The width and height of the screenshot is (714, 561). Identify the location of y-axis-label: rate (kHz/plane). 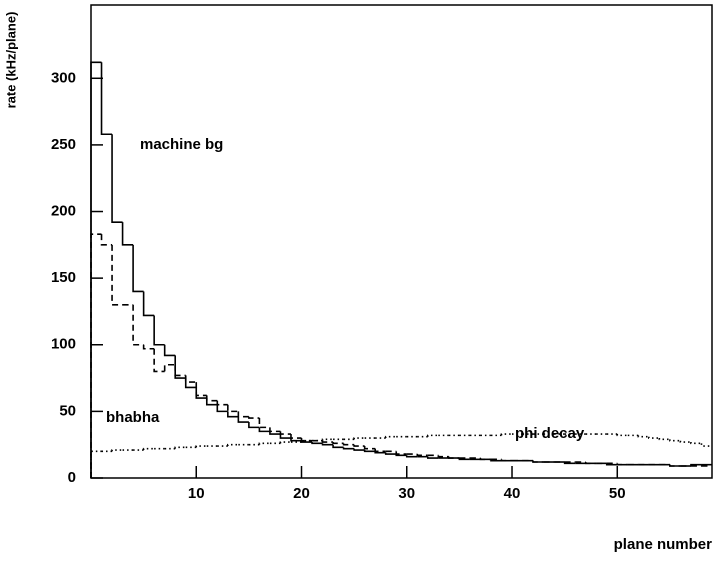
(10, 60).